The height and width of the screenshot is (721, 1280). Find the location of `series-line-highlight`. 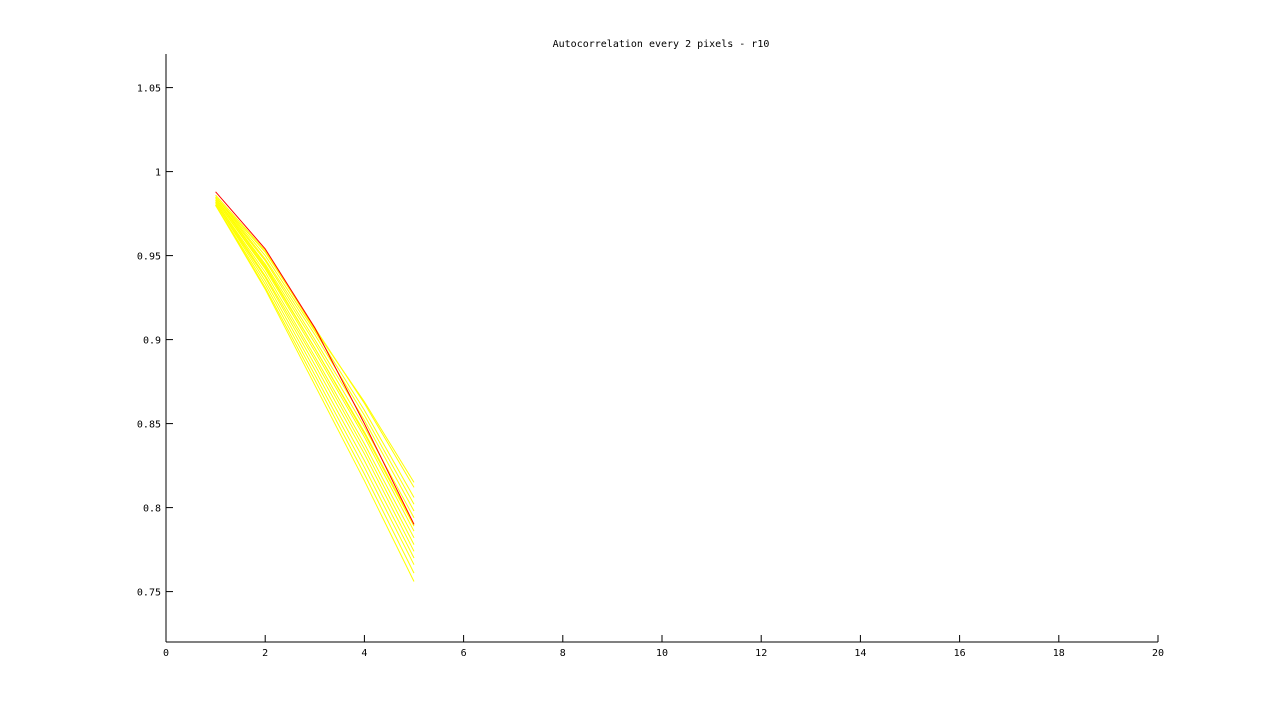

series-line-highlight is located at coordinates (315, 358).